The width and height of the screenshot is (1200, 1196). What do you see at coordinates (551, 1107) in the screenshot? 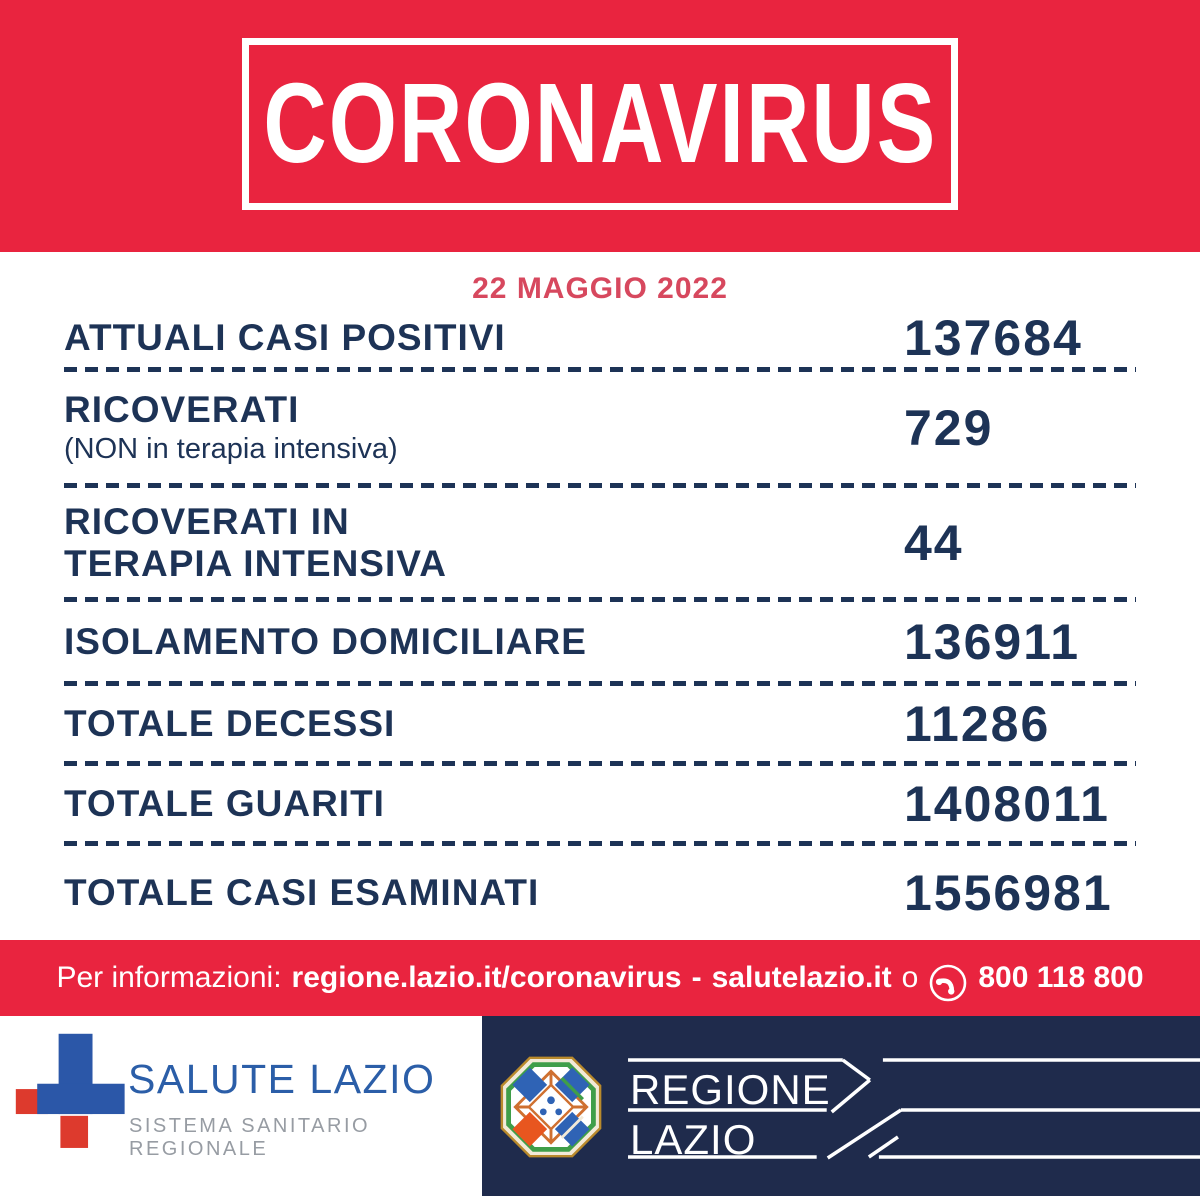
I see `lazio-coat-of-arms-icon` at bounding box center [551, 1107].